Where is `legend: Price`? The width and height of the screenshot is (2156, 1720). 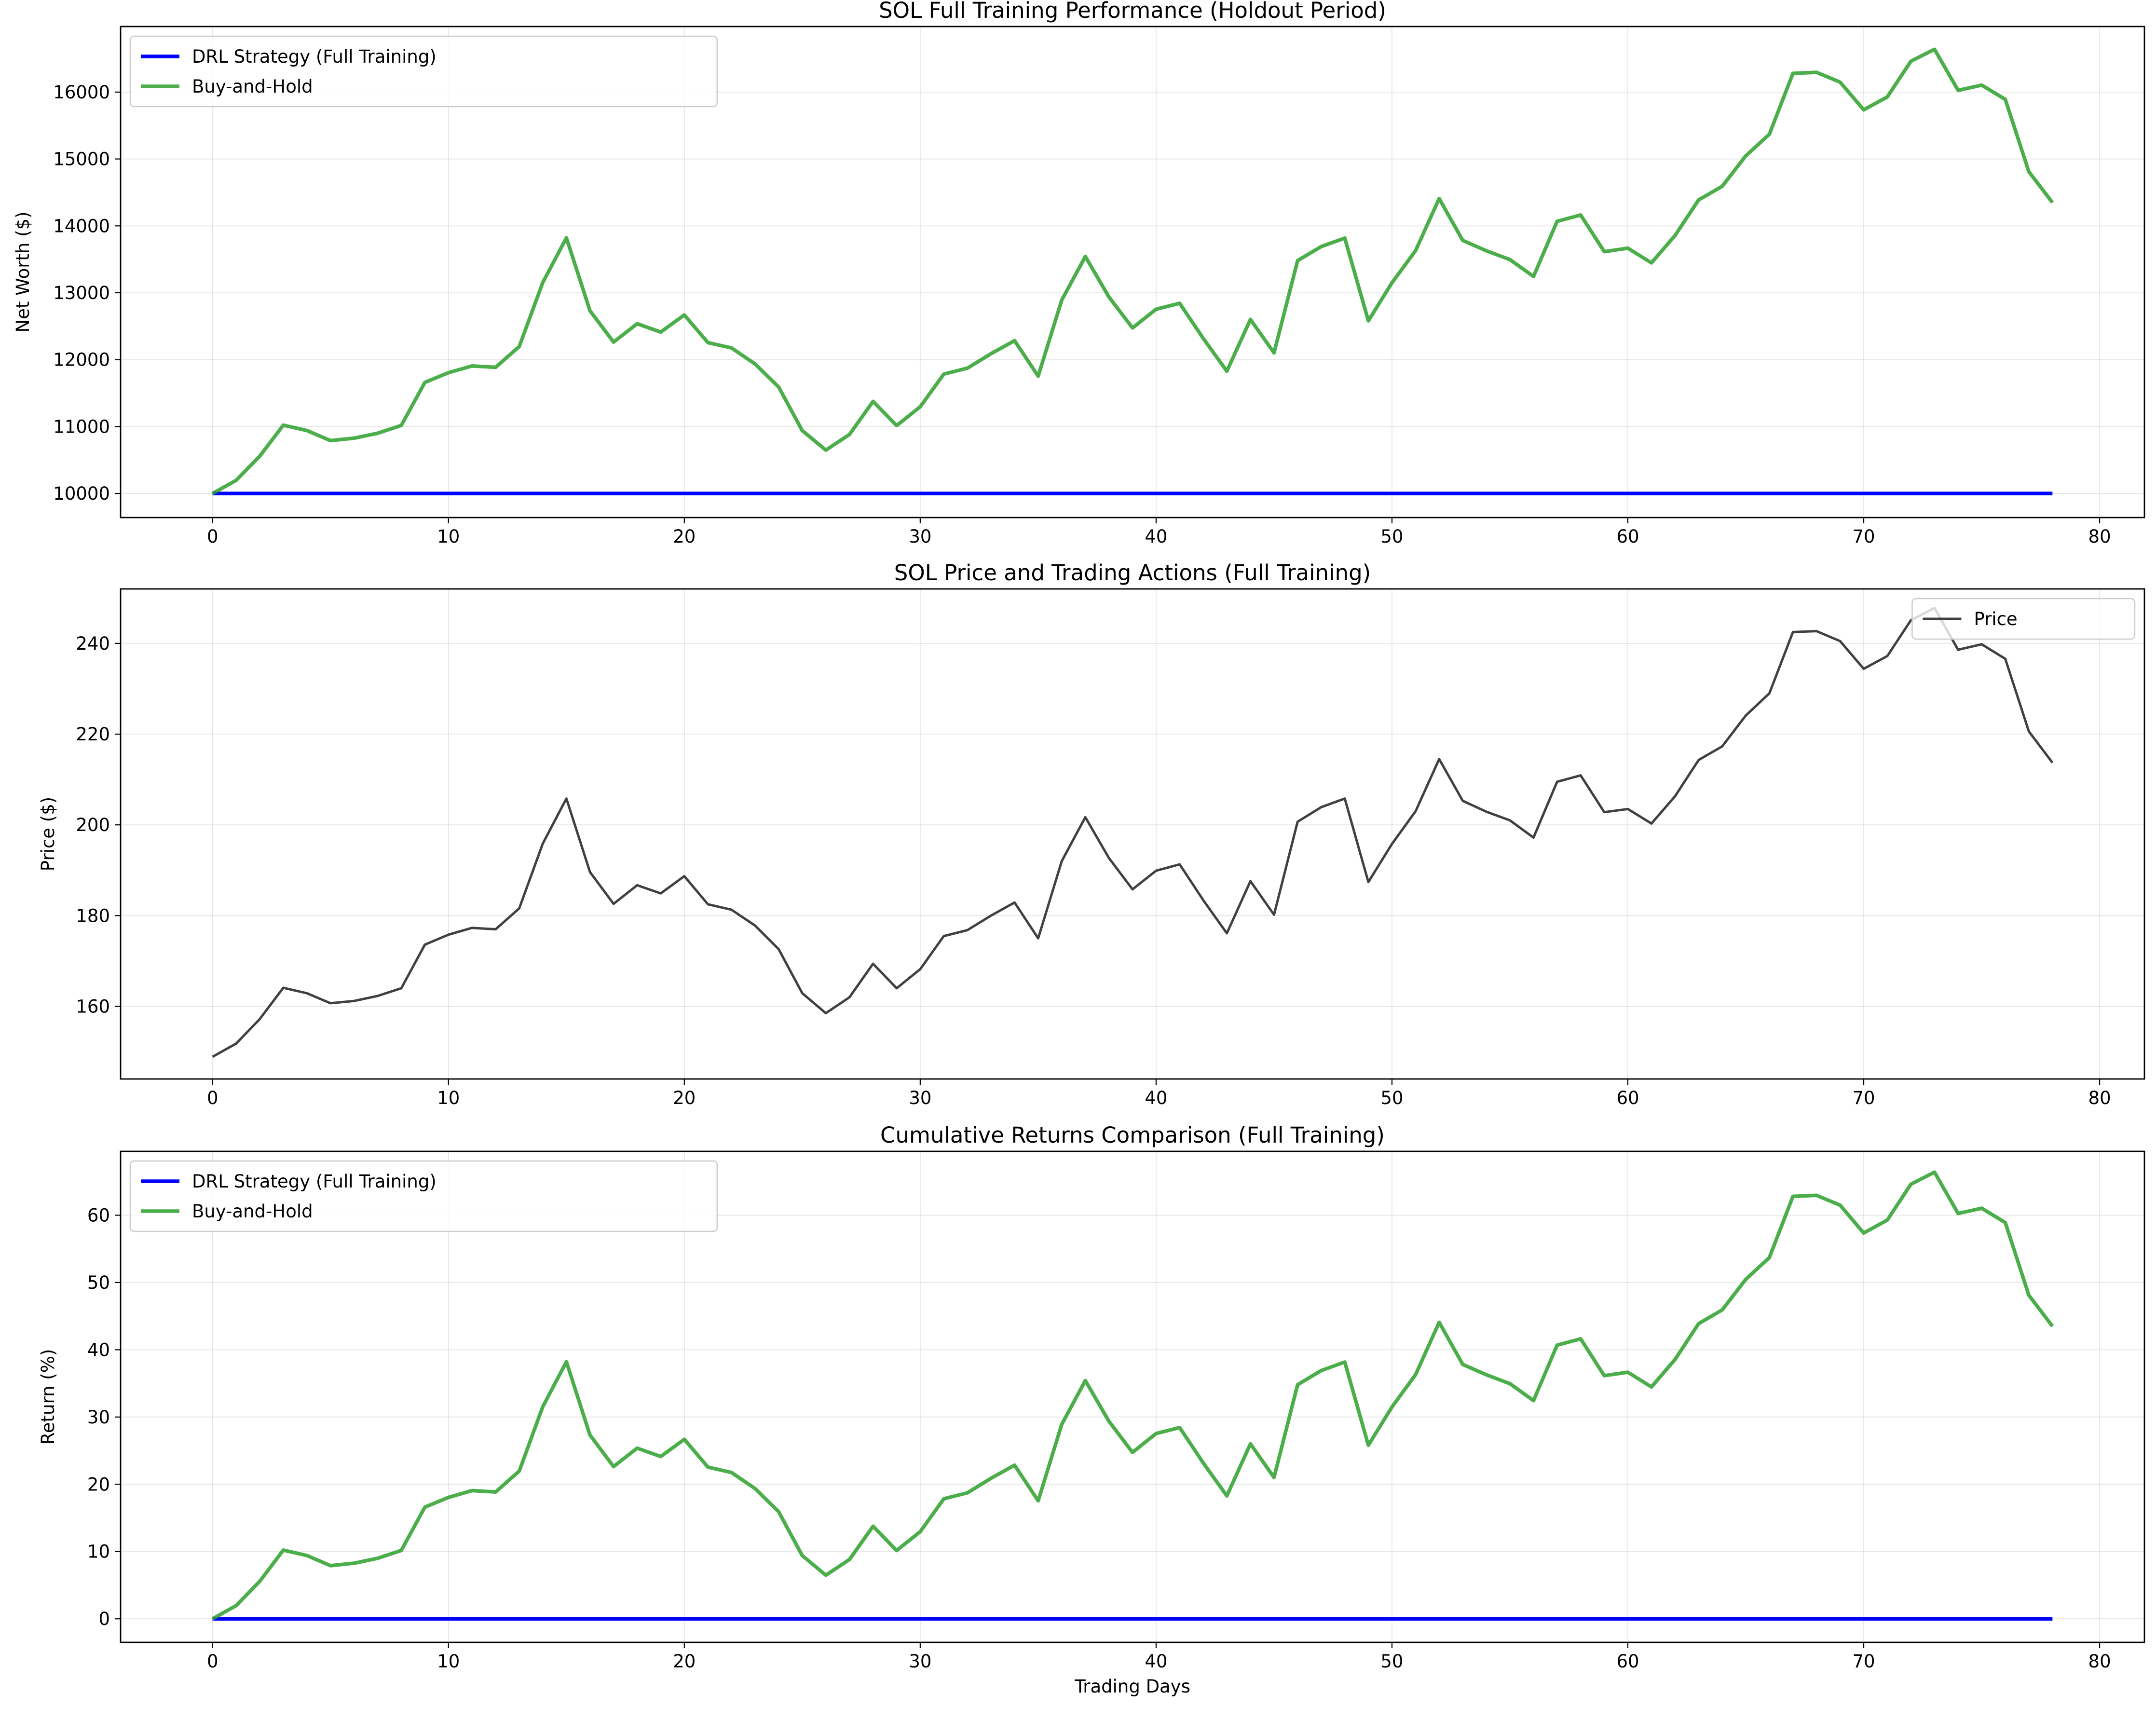
legend: Price is located at coordinates (2023, 619).